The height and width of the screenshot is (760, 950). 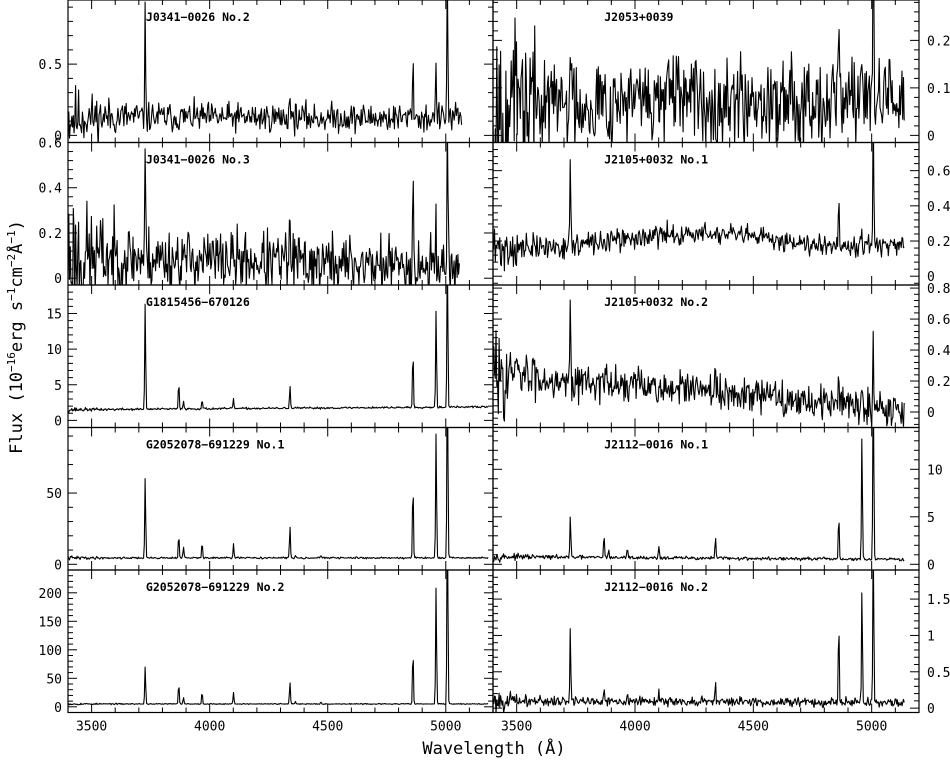 I want to click on panel-title: G2052078−691229 No.1, so click(x=215, y=445).